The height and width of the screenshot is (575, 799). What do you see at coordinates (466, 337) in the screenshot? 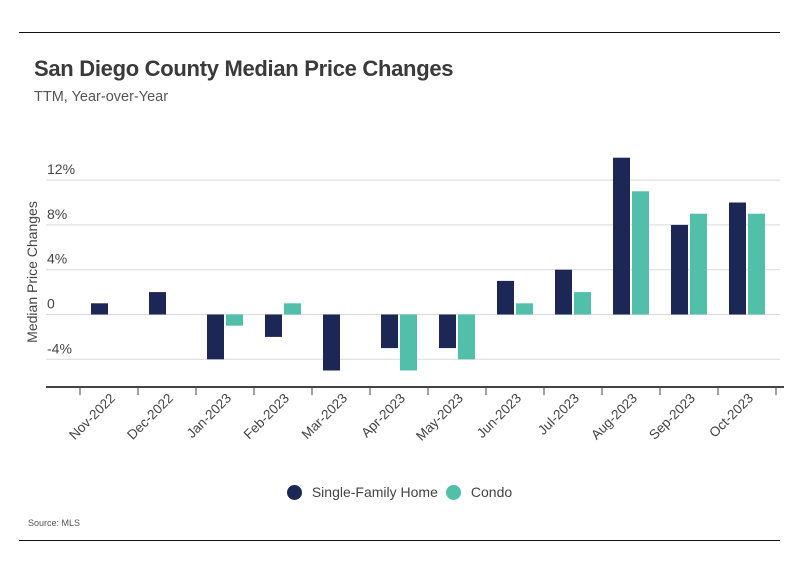
I see `bar-condo-may-2023` at bounding box center [466, 337].